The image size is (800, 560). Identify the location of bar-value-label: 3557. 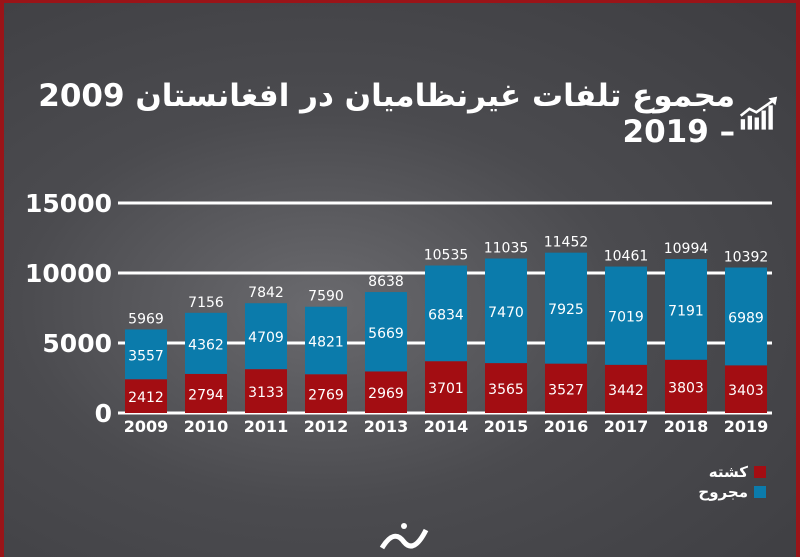
(146, 356).